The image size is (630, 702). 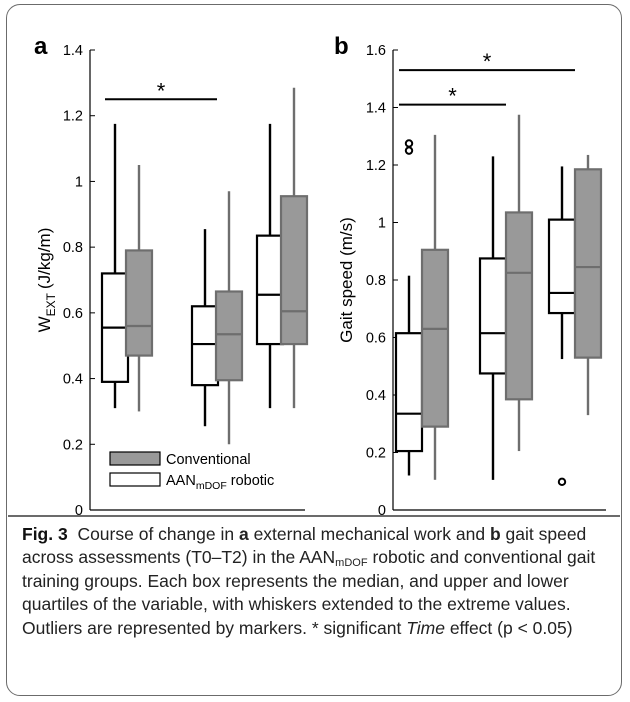 I want to click on panel-a-y-label: WEXT (J/kg/m), so click(x=46, y=280).